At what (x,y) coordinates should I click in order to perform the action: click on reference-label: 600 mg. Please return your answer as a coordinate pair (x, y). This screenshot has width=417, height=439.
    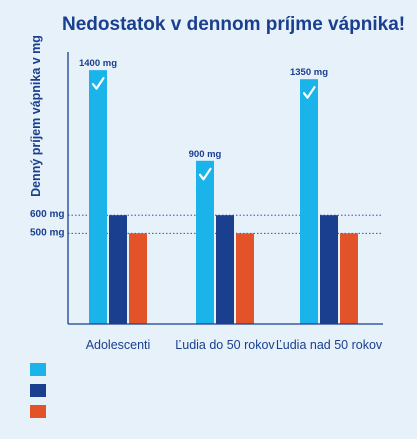
    Looking at the image, I should click on (47, 214).